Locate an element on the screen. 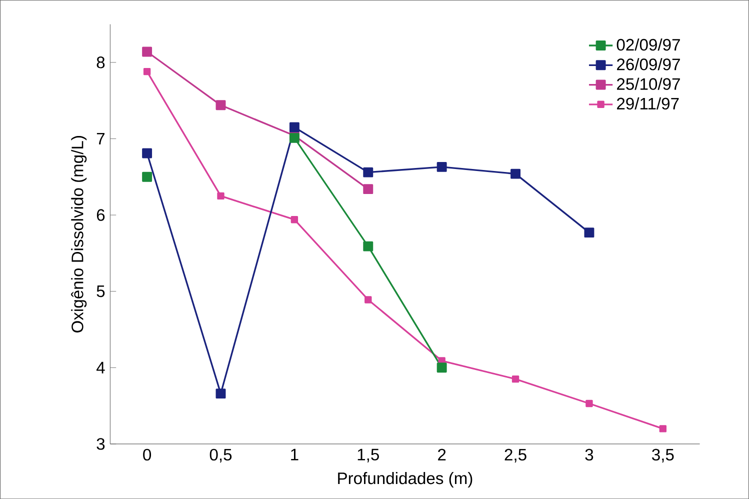  y-tick-label: 4 is located at coordinates (100, 368).